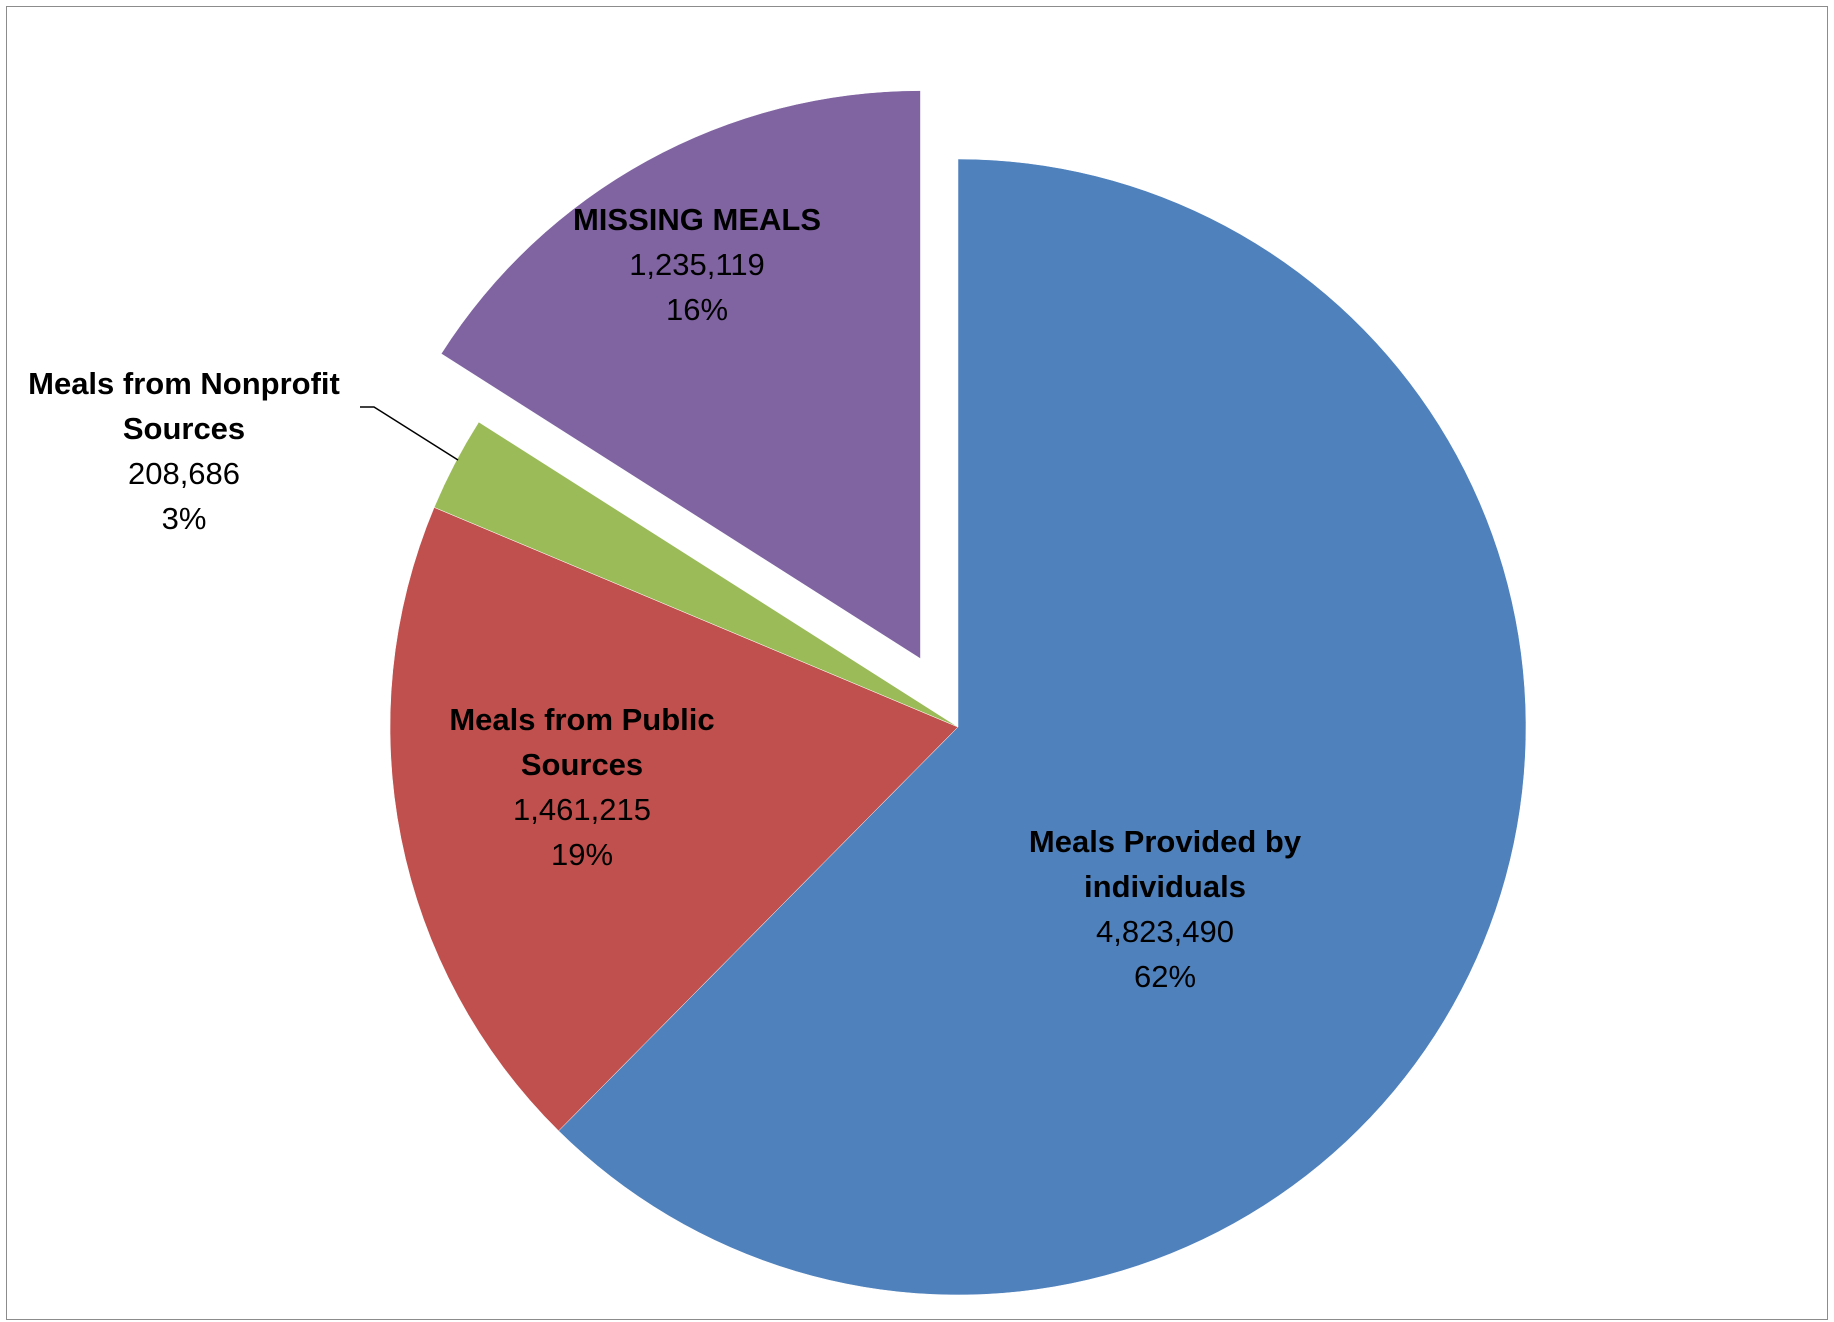  What do you see at coordinates (1165, 909) in the screenshot?
I see `slice-data-label: Meals Provided by individuals 4,823,490 62%` at bounding box center [1165, 909].